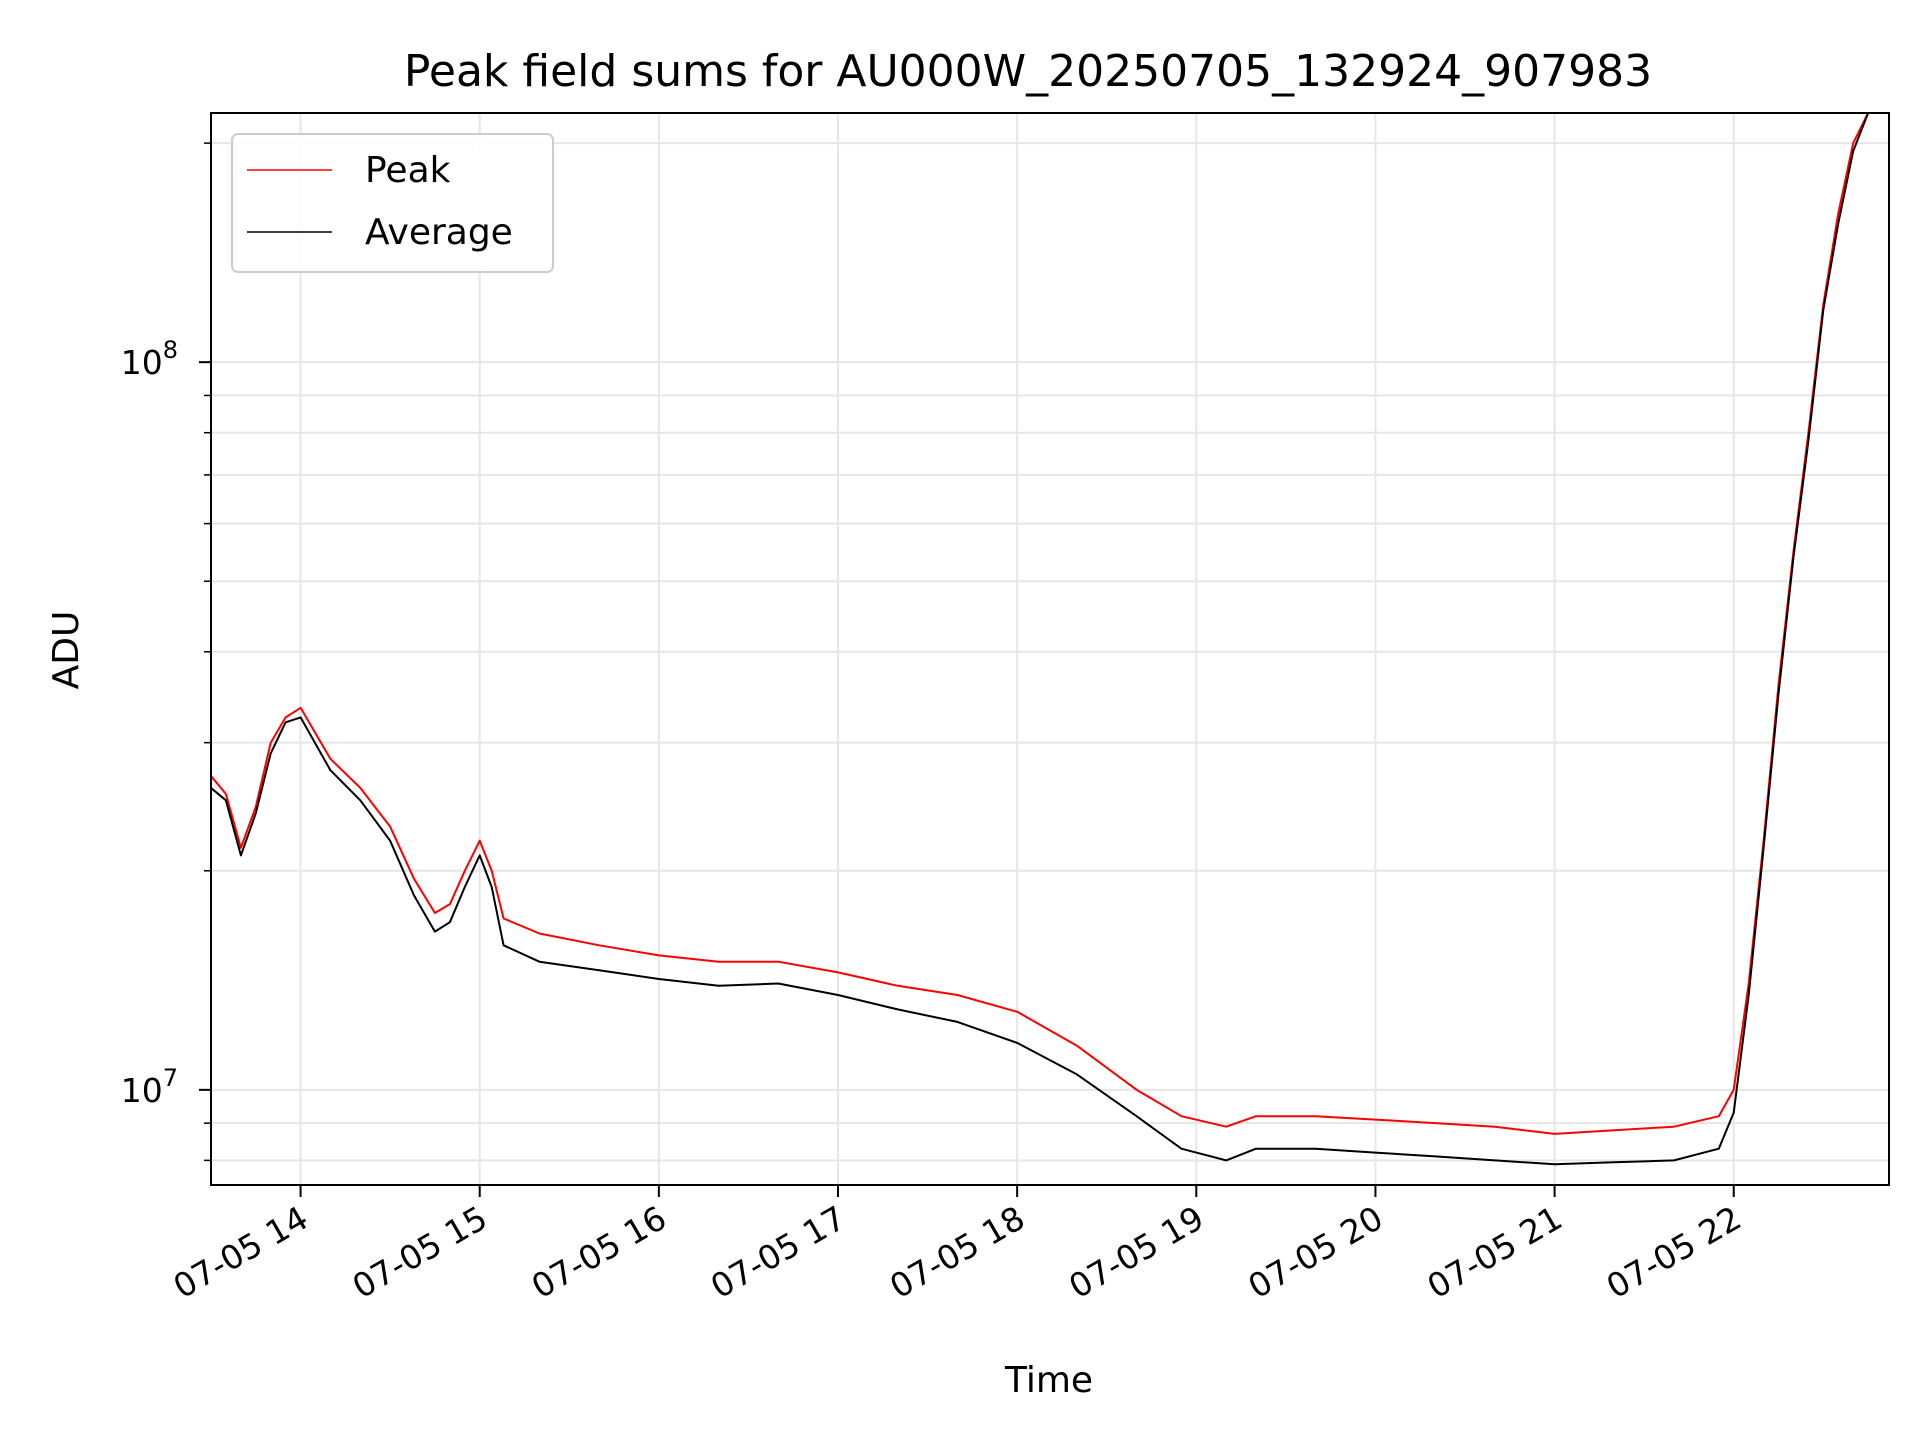  What do you see at coordinates (957, 1252) in the screenshot?
I see `x-tick-label: 07-05 18` at bounding box center [957, 1252].